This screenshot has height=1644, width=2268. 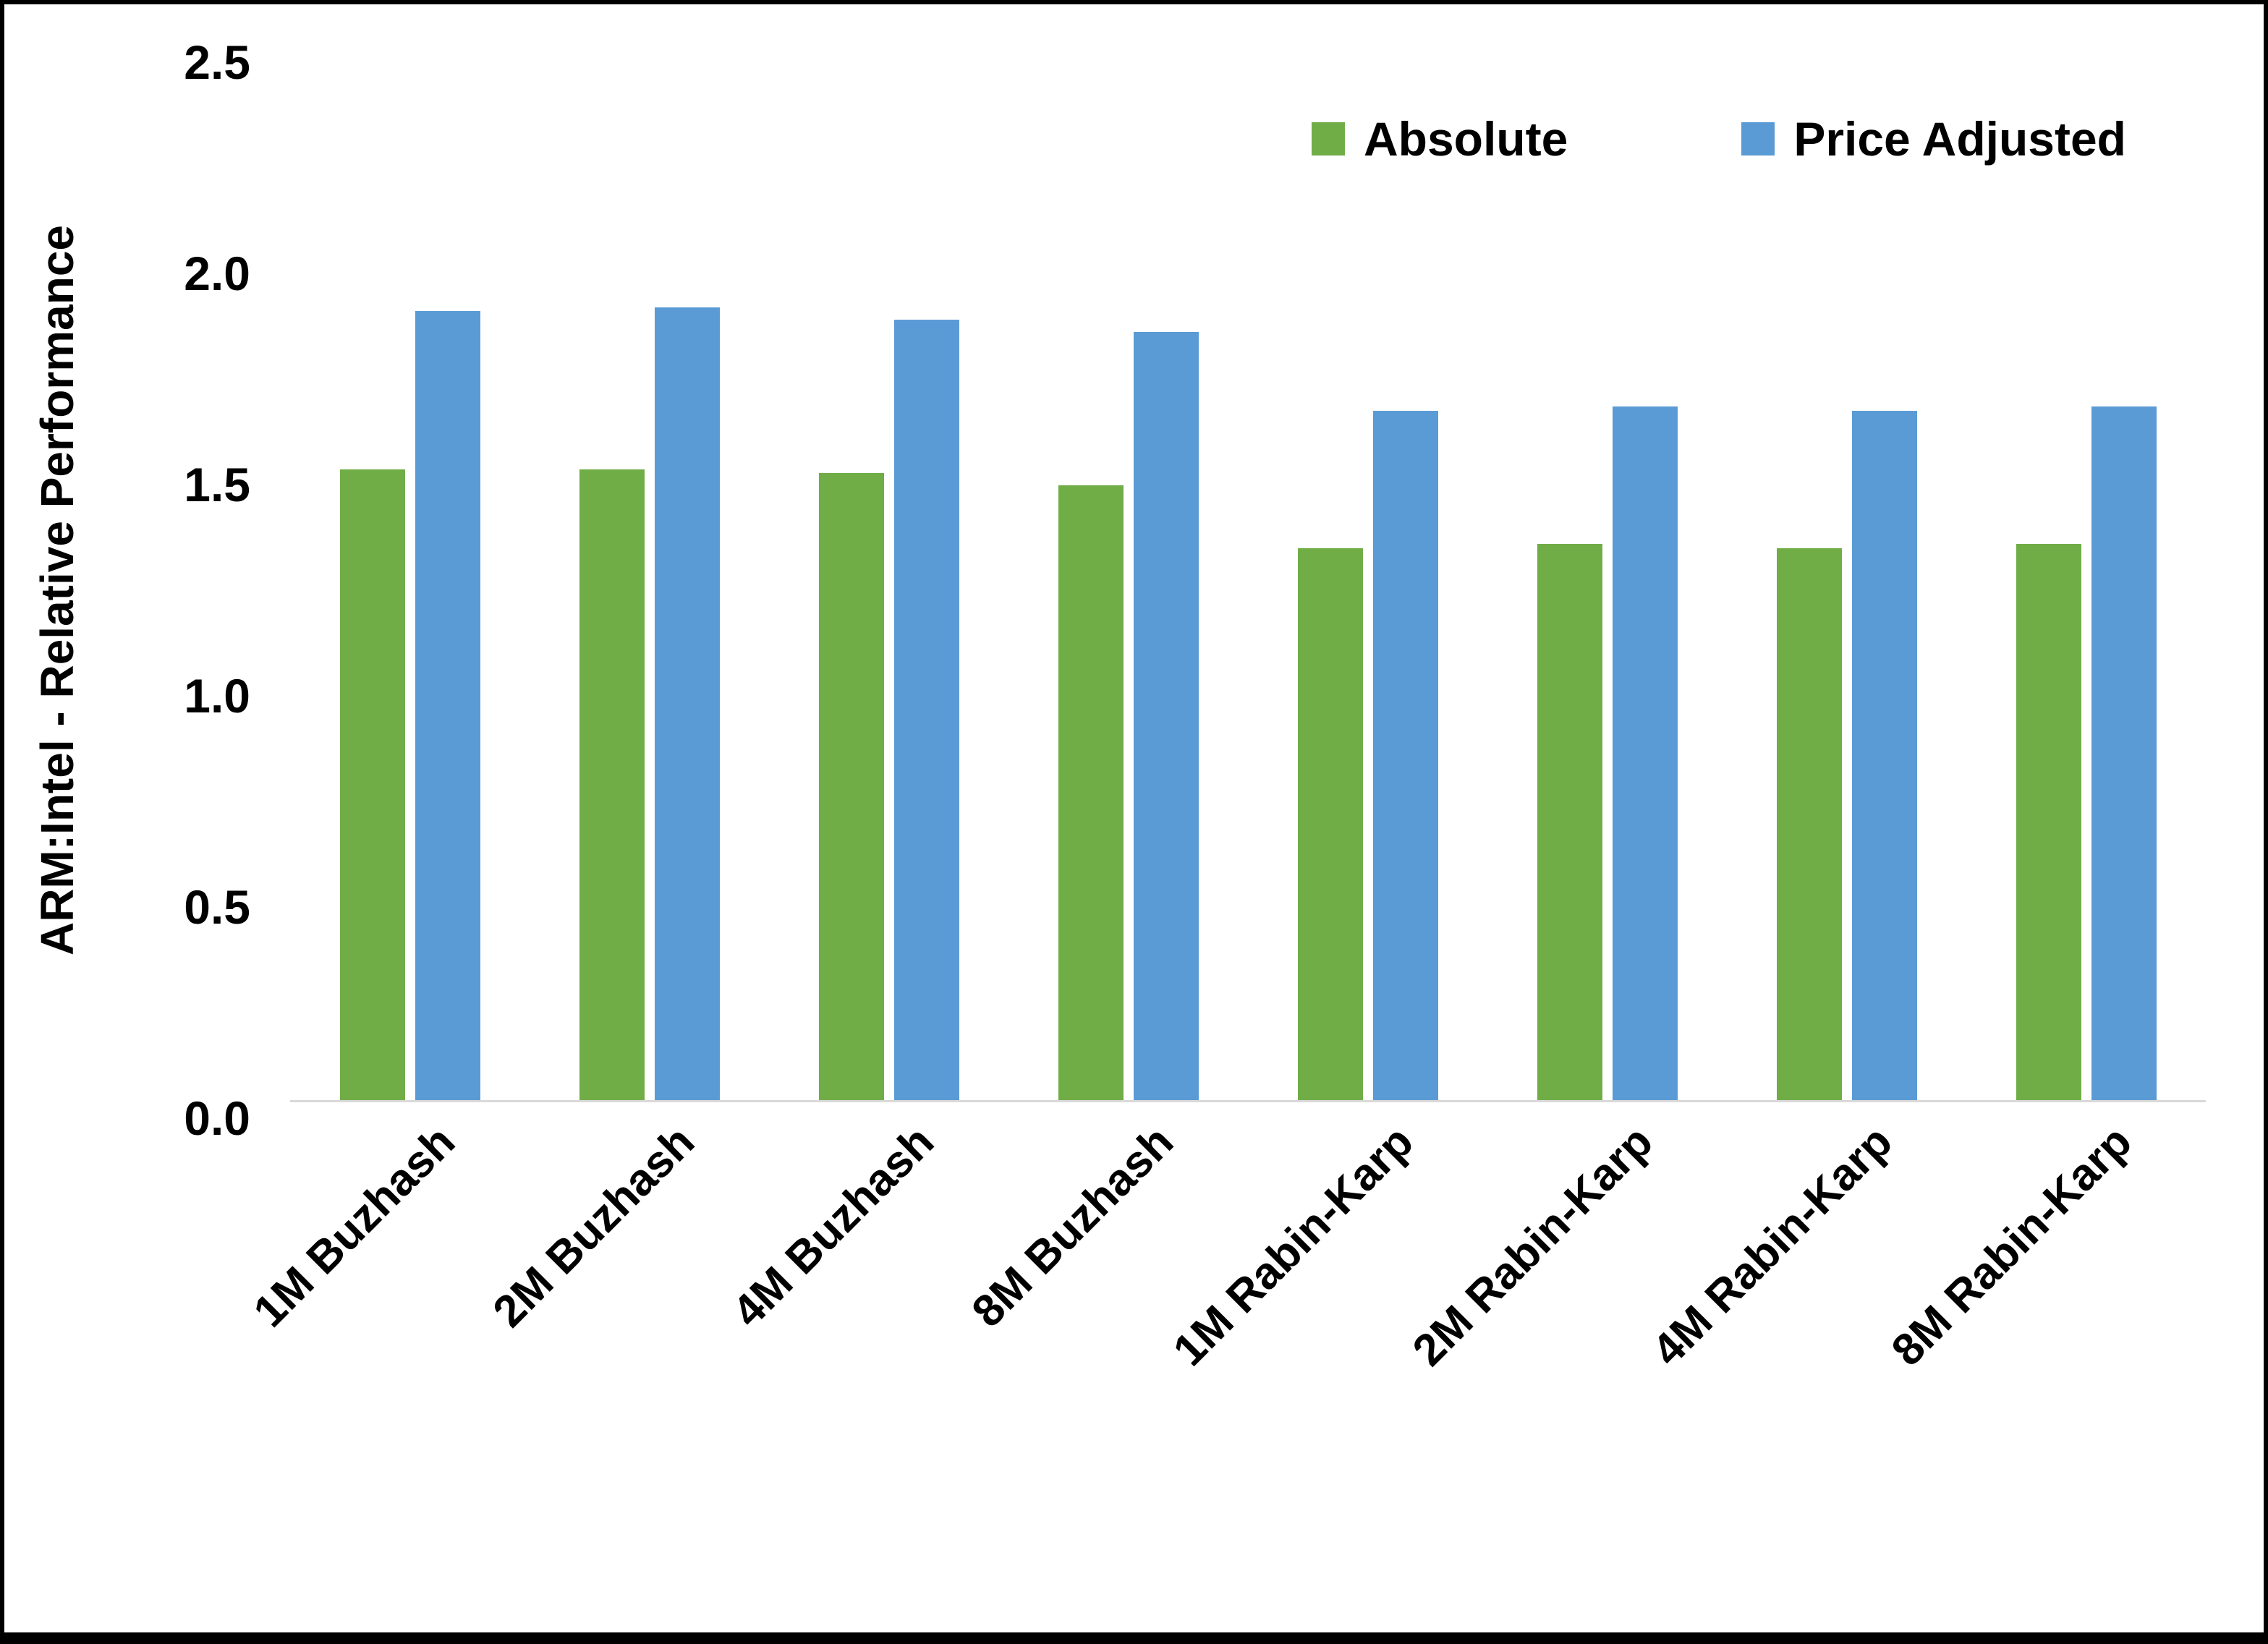 What do you see at coordinates (1328, 139) in the screenshot?
I see `legend-swatch-absolute` at bounding box center [1328, 139].